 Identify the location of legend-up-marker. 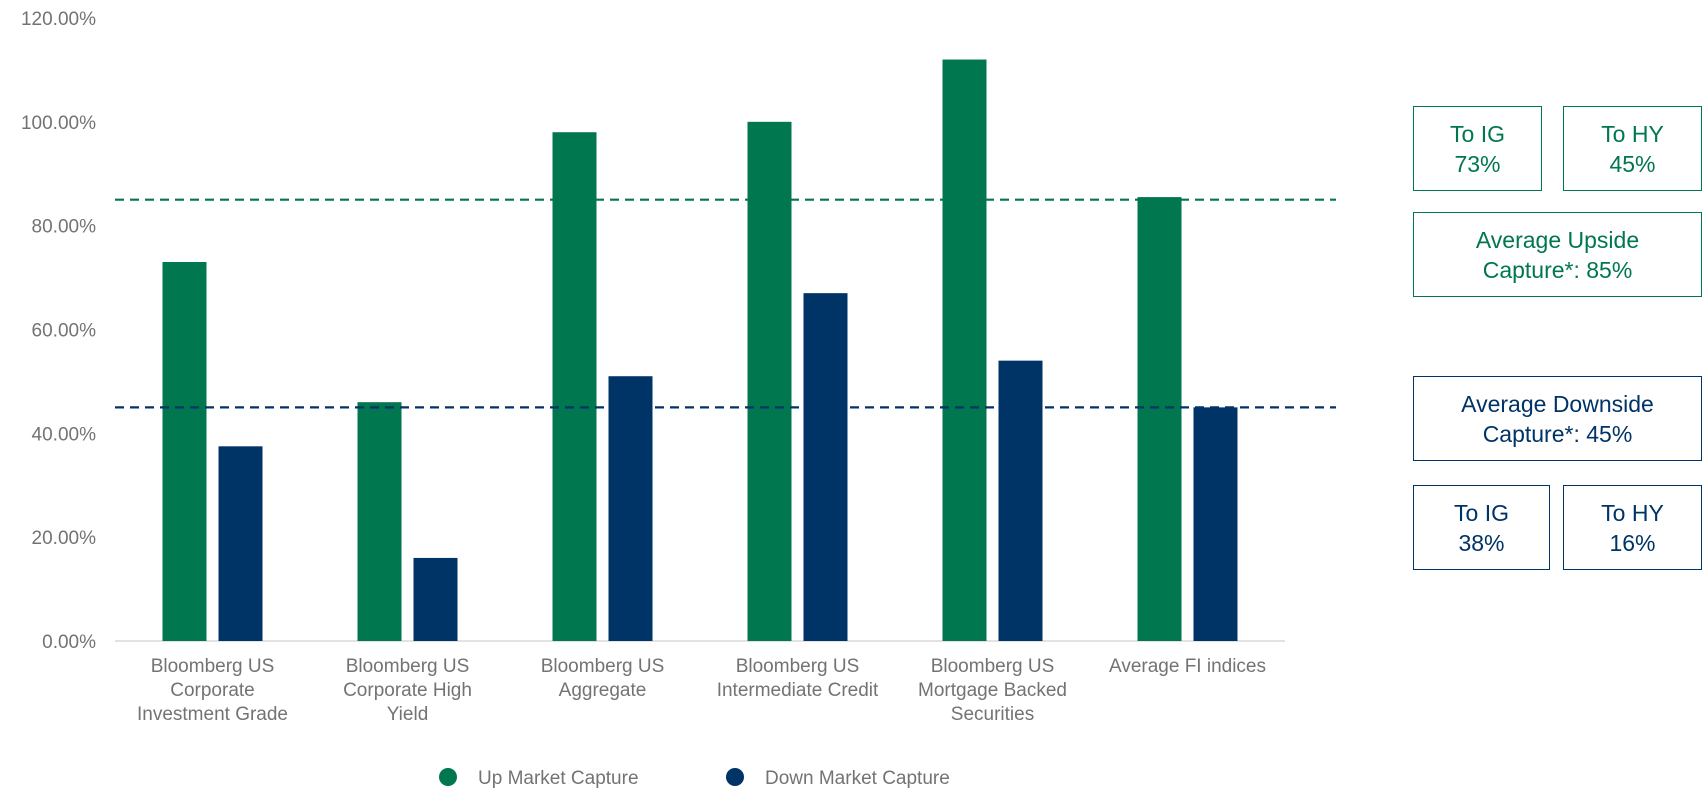
(448, 777).